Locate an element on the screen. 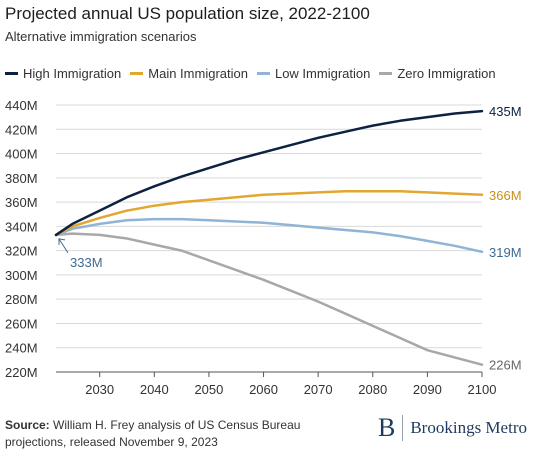  y-tick-label-300: 300M is located at coordinates (21, 275).